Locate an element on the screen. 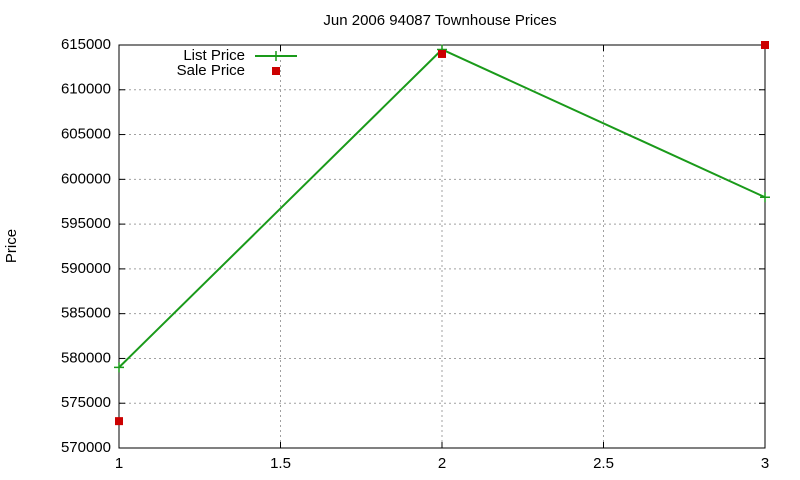 Image resolution: width=800 pixels, height=480 pixels. y-tick-label: 590000 is located at coordinates (86, 268).